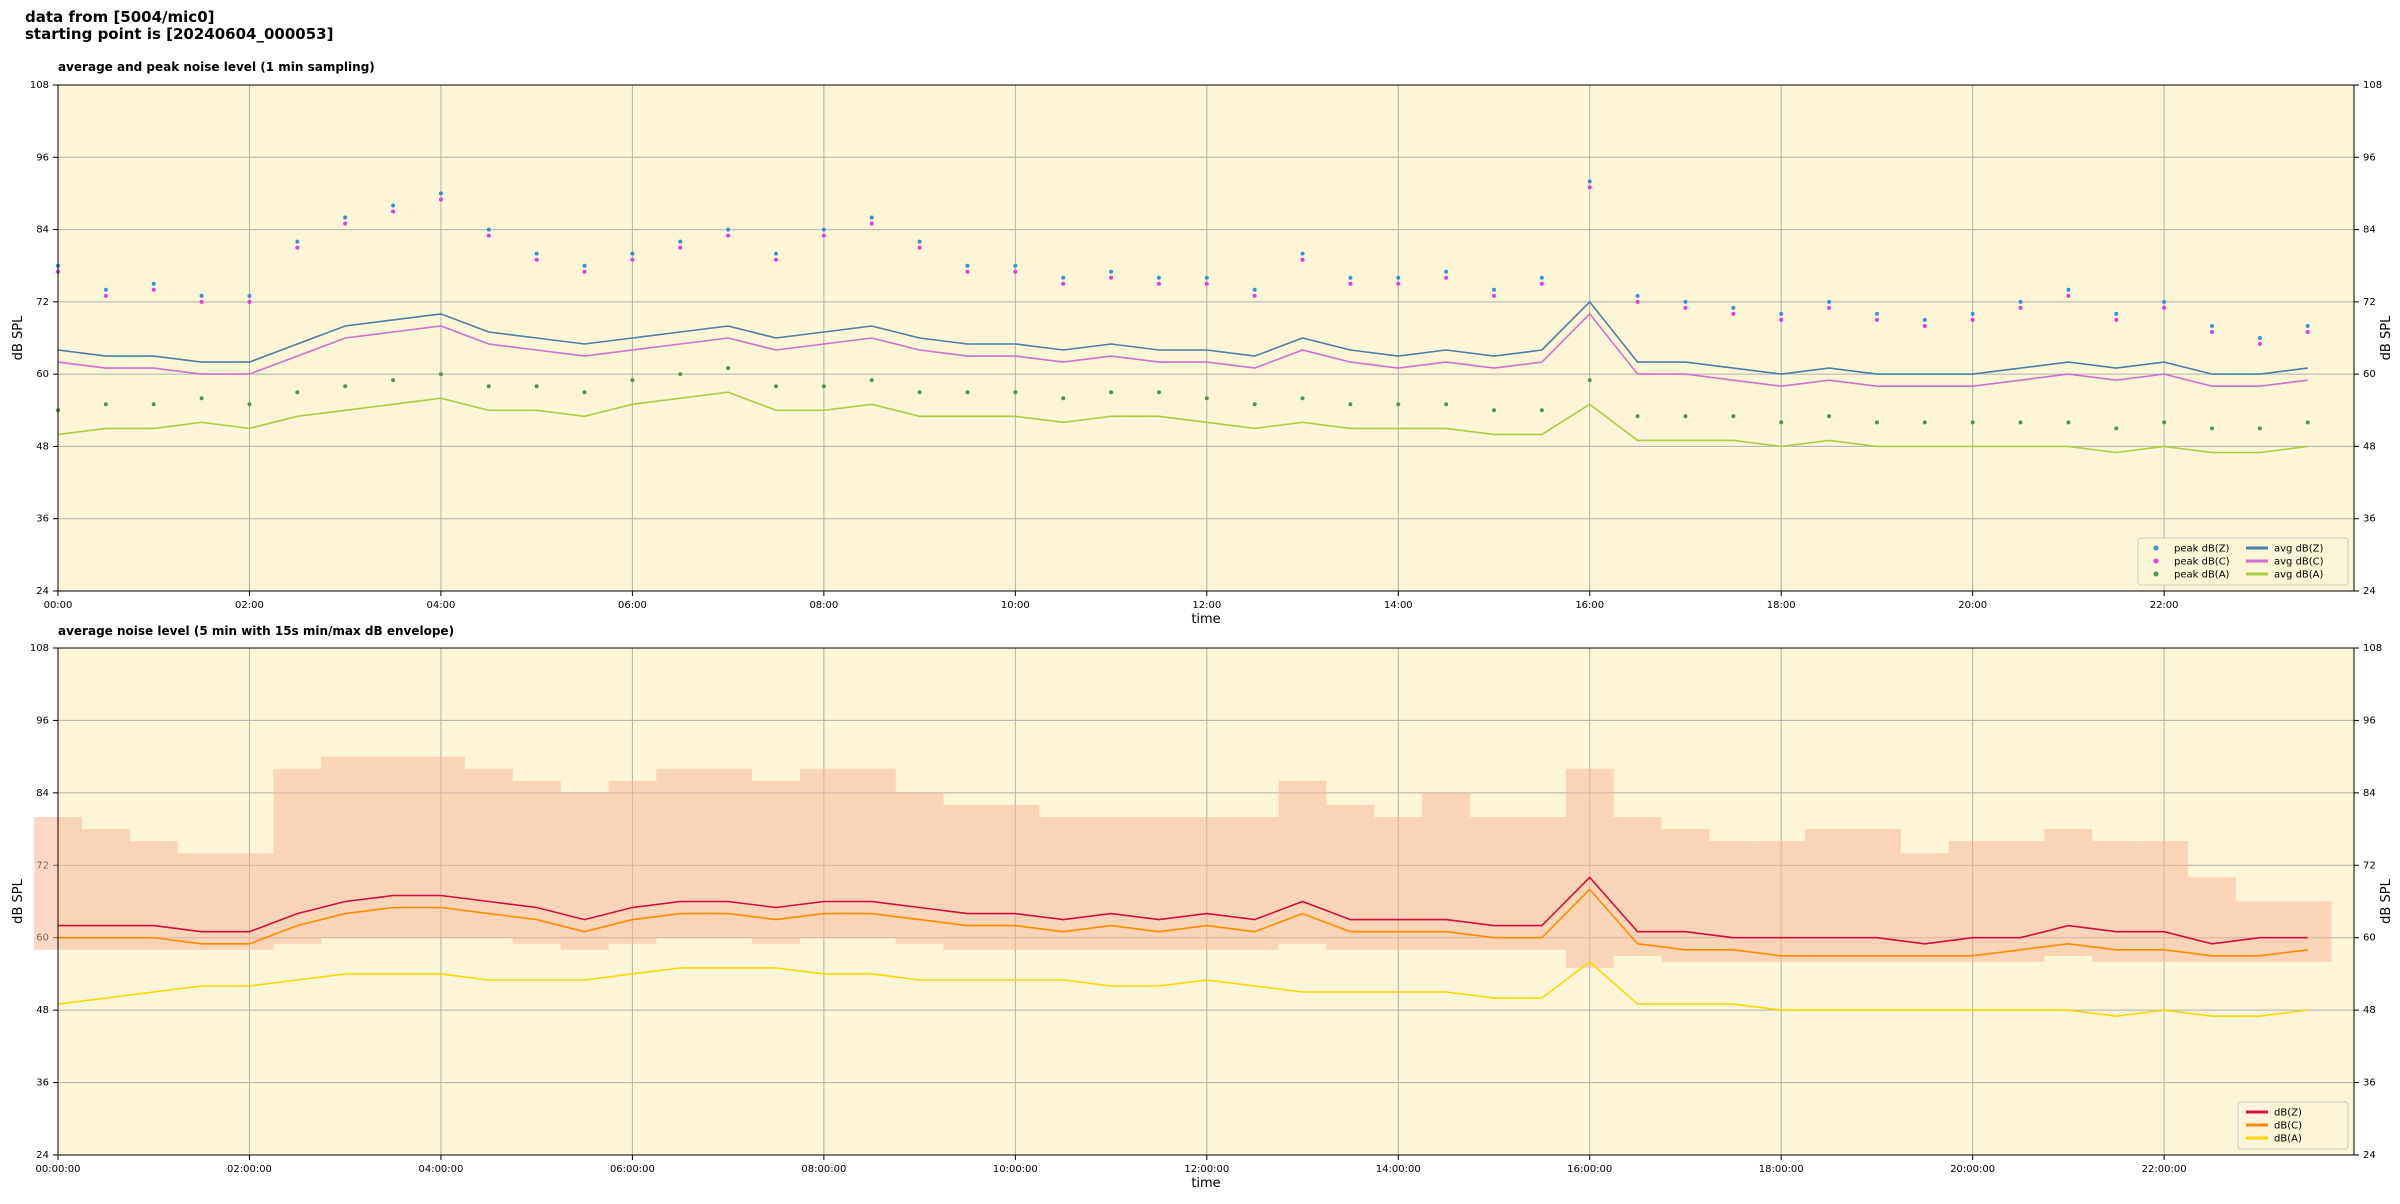 The width and height of the screenshot is (2400, 1204). Describe the element at coordinates (2202, 575) in the screenshot. I see `legend-label: peak dB(A)` at that location.